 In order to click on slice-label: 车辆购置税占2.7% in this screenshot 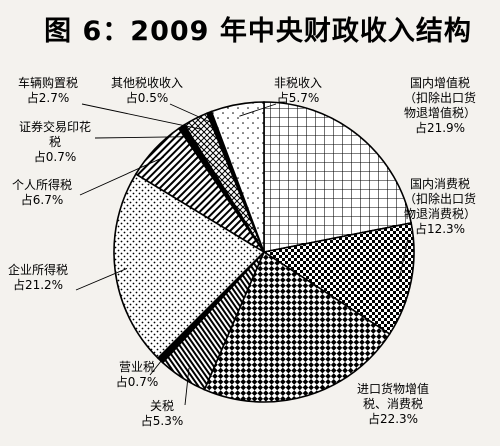, I will do `click(48, 90)`.